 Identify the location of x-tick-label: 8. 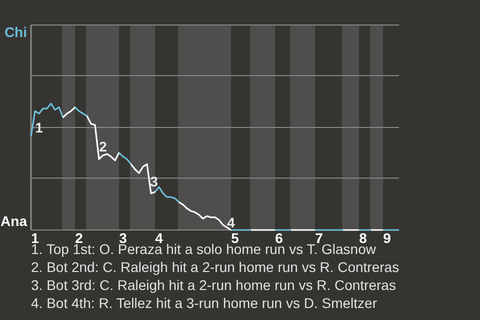
(363, 238).